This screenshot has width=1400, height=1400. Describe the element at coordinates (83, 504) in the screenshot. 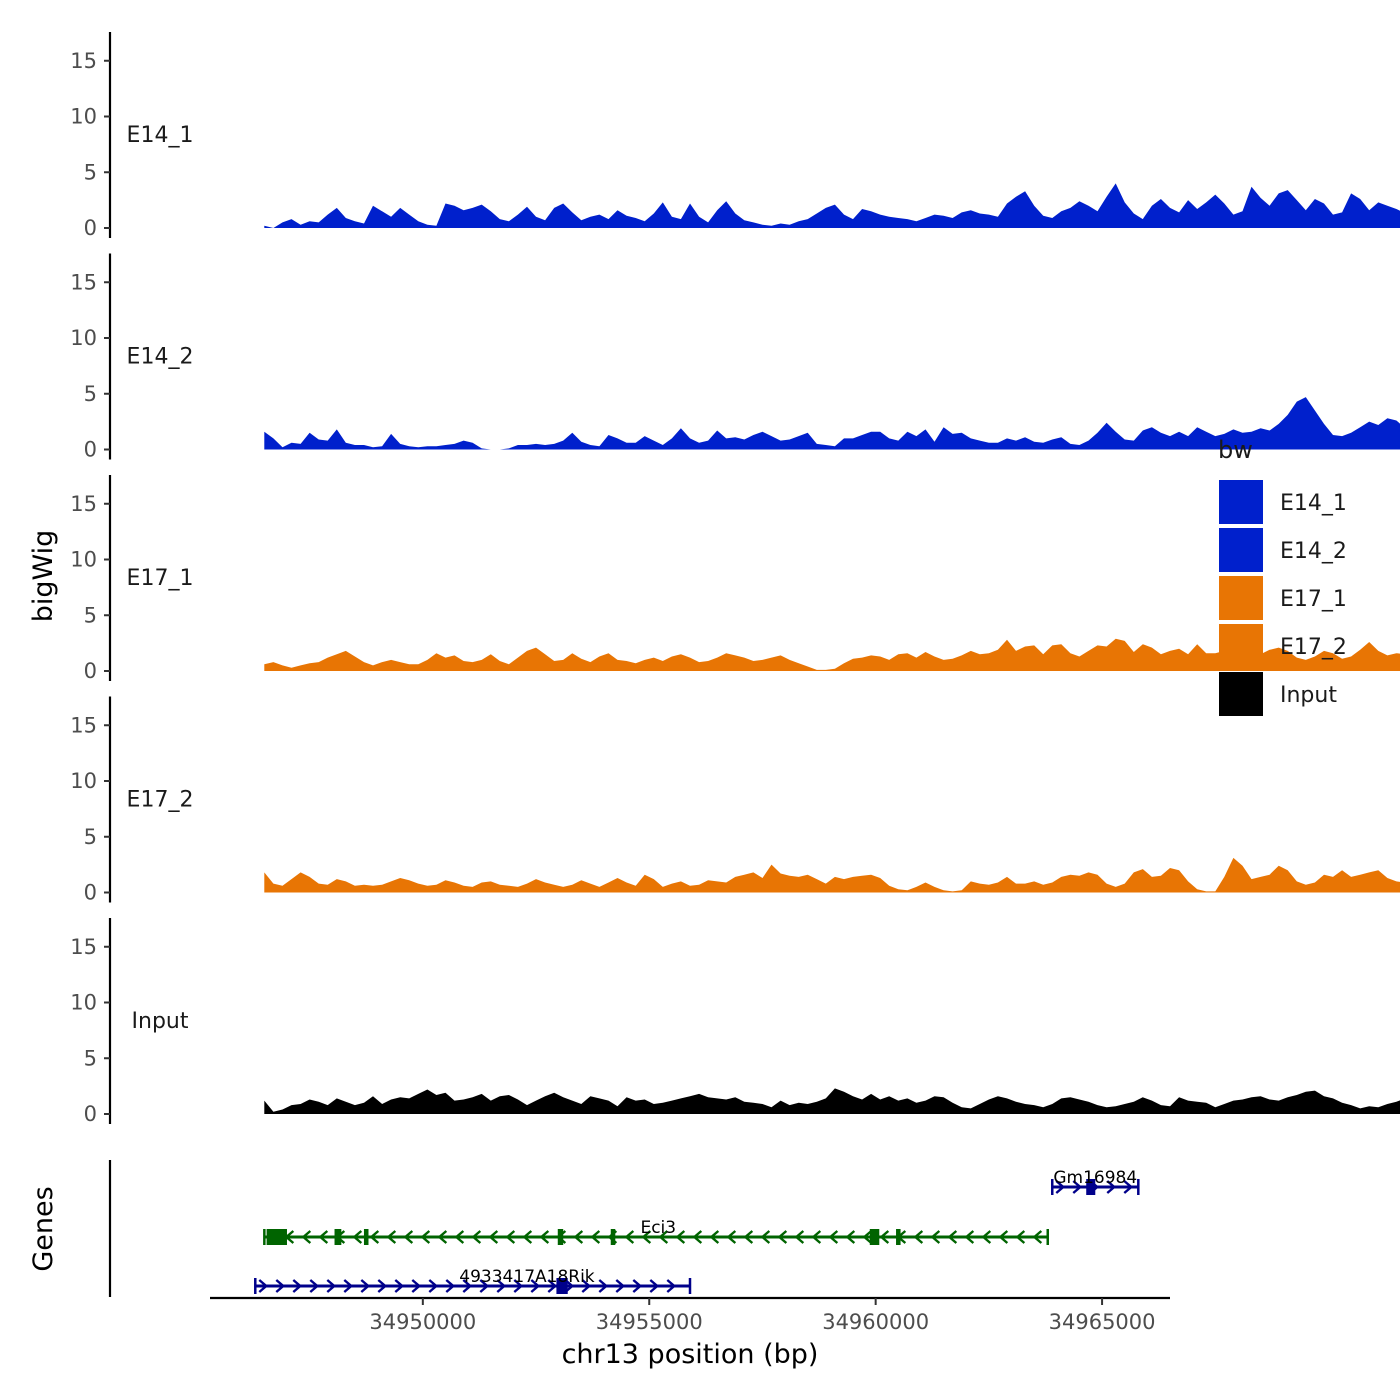

I see `y-tick-label-E17_1-15: 15` at that location.